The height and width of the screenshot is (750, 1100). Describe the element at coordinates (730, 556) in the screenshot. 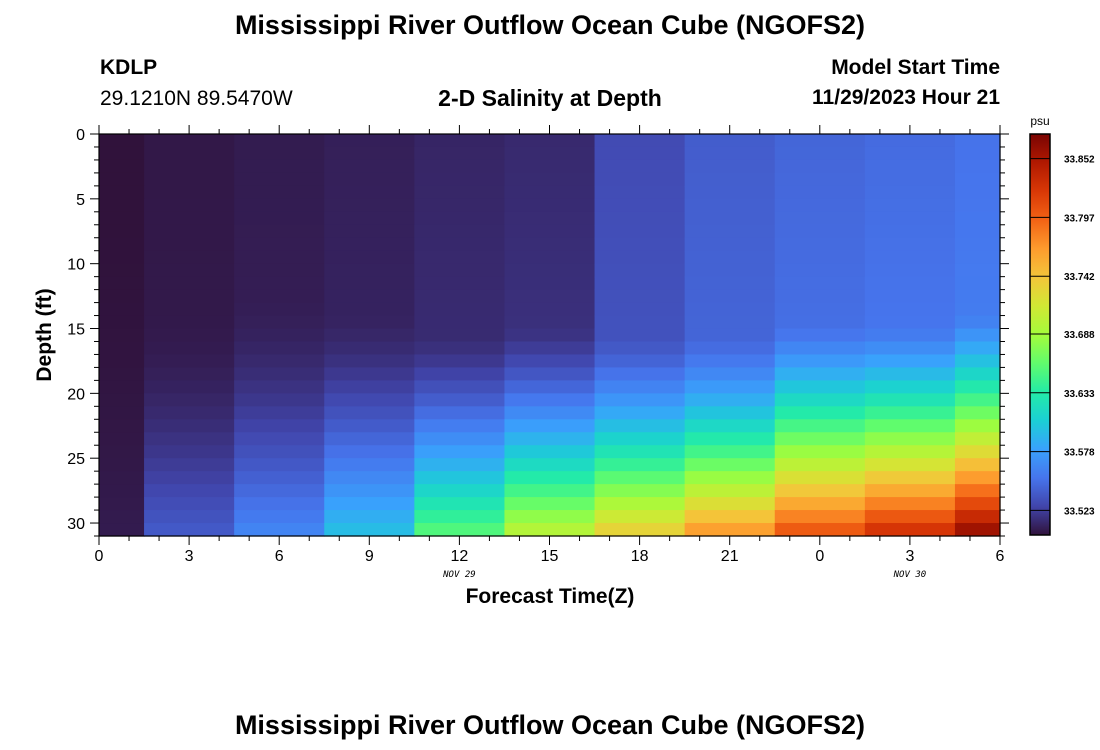

I see `x-tick-label: 21` at that location.